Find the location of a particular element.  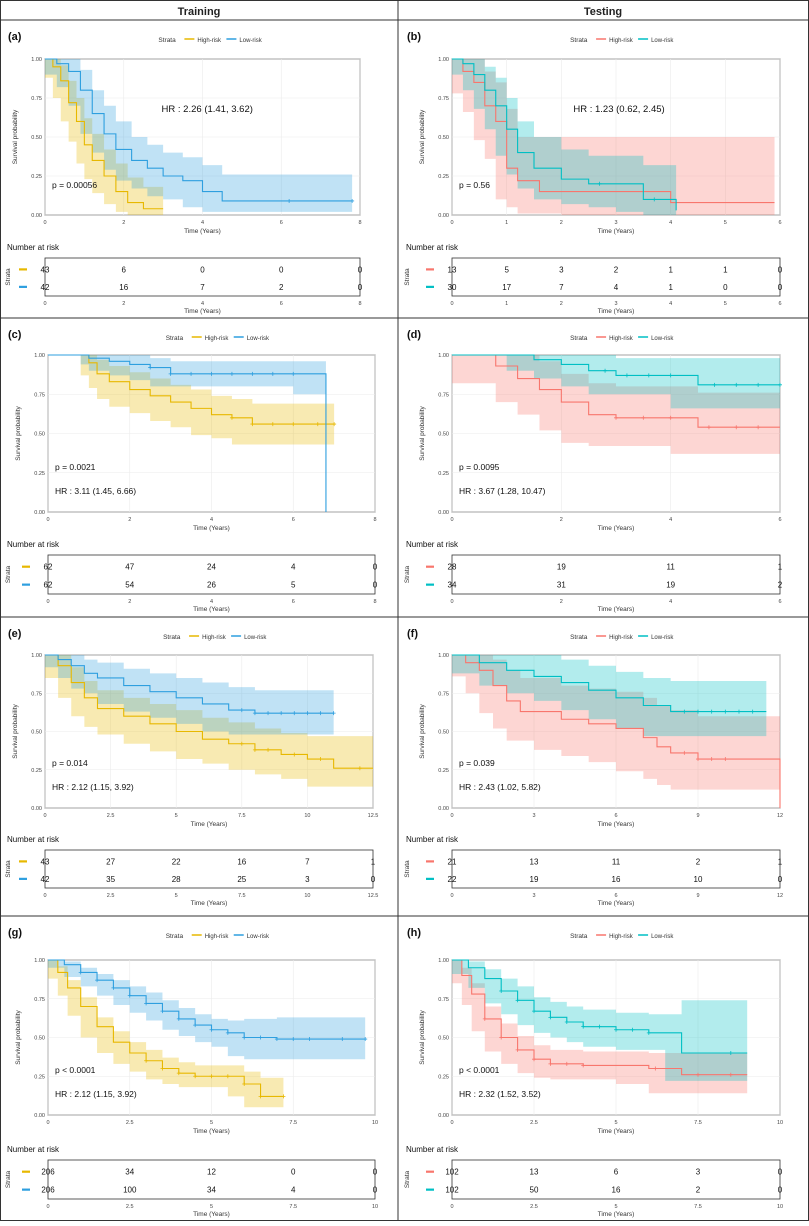

risk-count: 30 is located at coordinates (452, 287).